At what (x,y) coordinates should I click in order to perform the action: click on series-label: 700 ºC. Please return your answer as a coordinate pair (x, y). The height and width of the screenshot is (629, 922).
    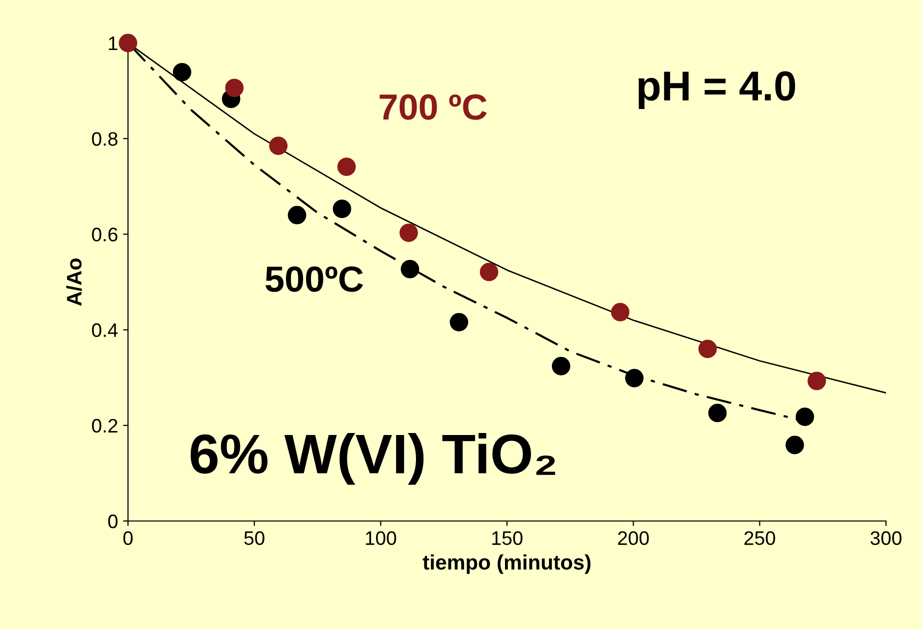
    Looking at the image, I should click on (433, 107).